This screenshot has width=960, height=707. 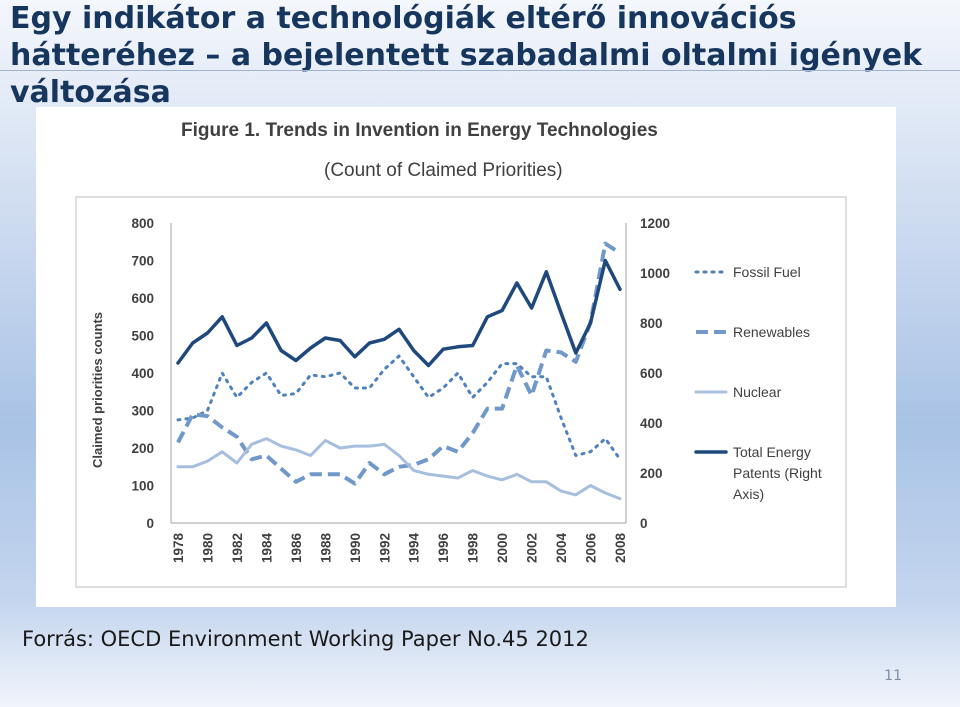 I want to click on legend-label: Axis), so click(x=748, y=494).